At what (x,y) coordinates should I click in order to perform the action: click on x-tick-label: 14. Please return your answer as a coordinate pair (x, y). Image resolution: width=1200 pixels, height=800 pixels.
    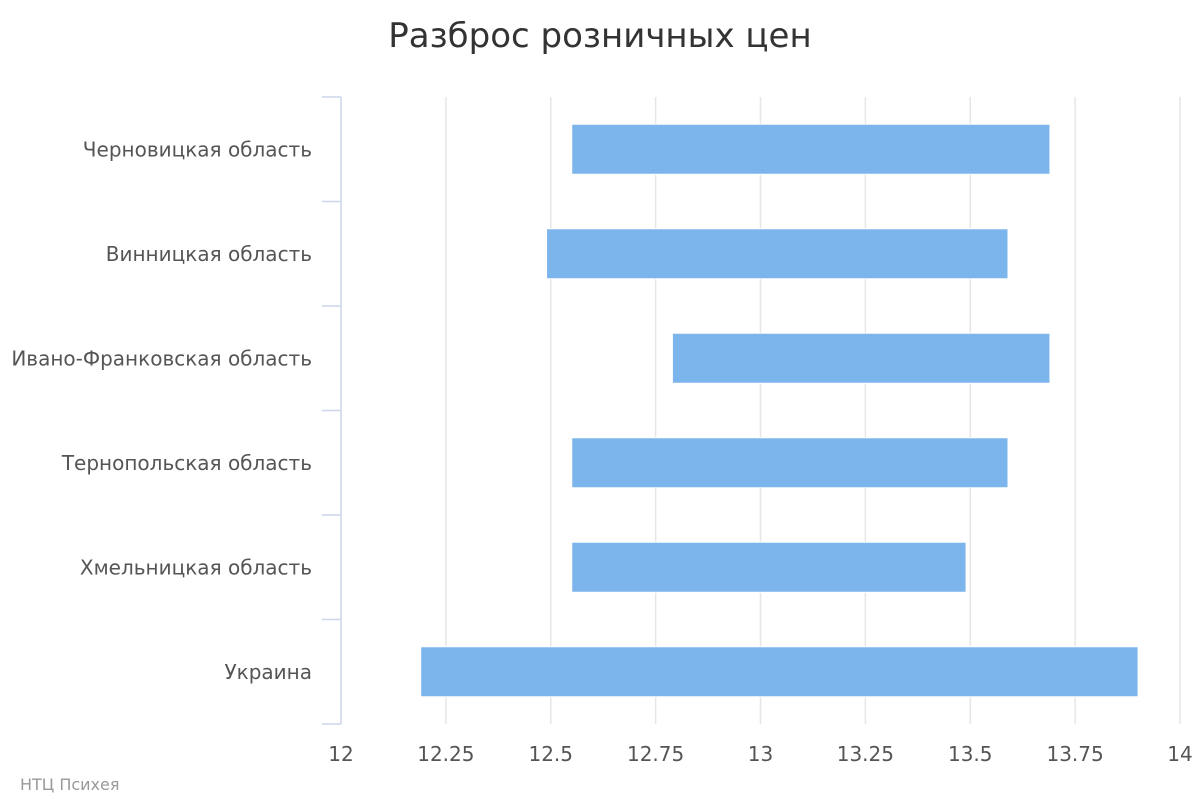
    Looking at the image, I should click on (1179, 754).